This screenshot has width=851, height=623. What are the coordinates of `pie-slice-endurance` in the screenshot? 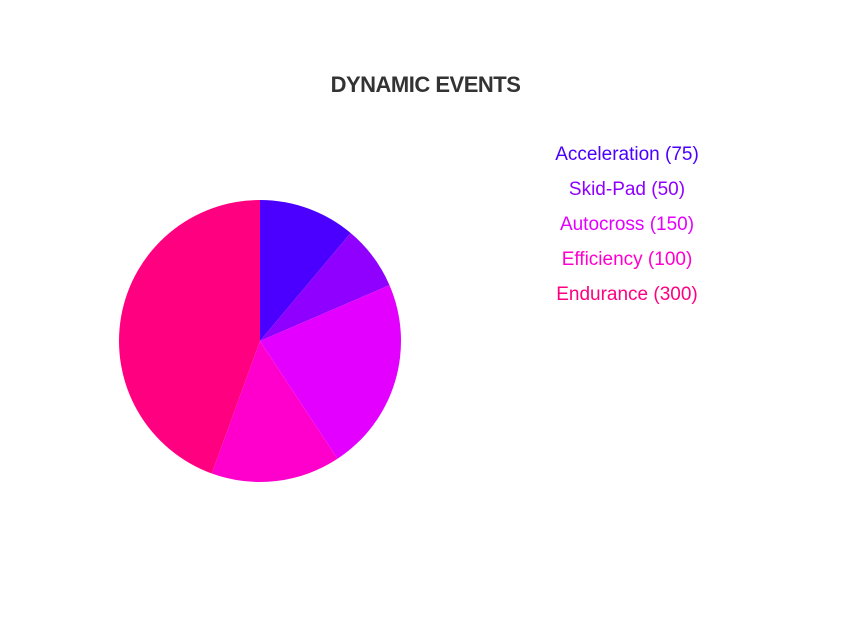 It's located at (189, 337).